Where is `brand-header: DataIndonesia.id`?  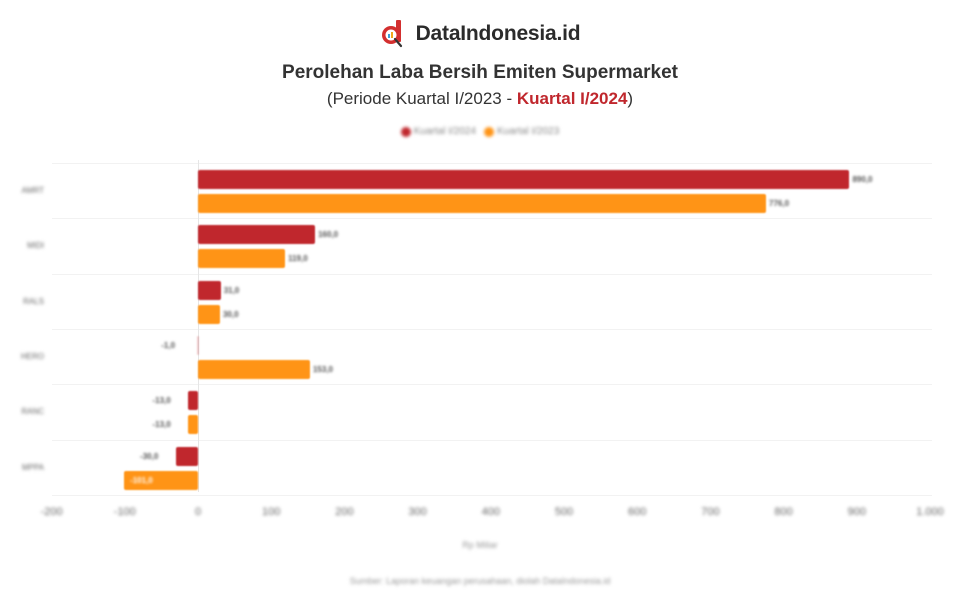
brand-header: DataIndonesia.id is located at coordinates (480, 34).